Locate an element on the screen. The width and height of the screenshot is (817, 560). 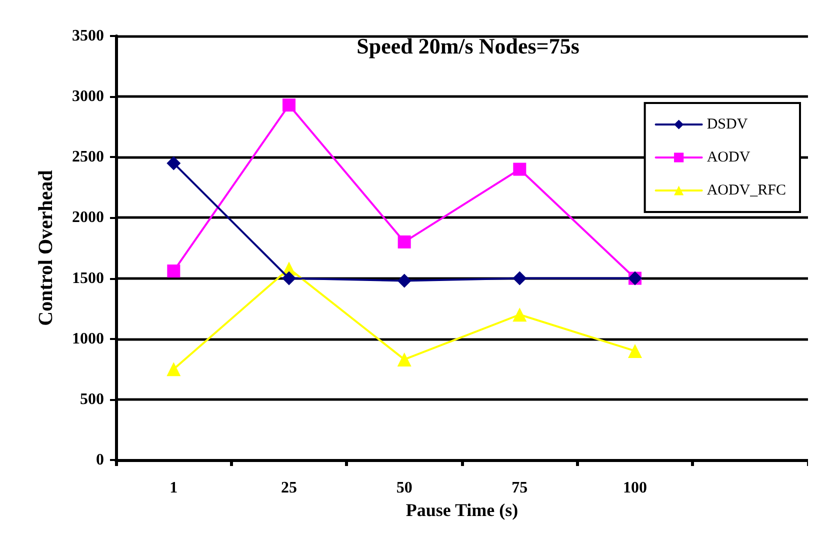
x-tick-label: 1 is located at coordinates (174, 488).